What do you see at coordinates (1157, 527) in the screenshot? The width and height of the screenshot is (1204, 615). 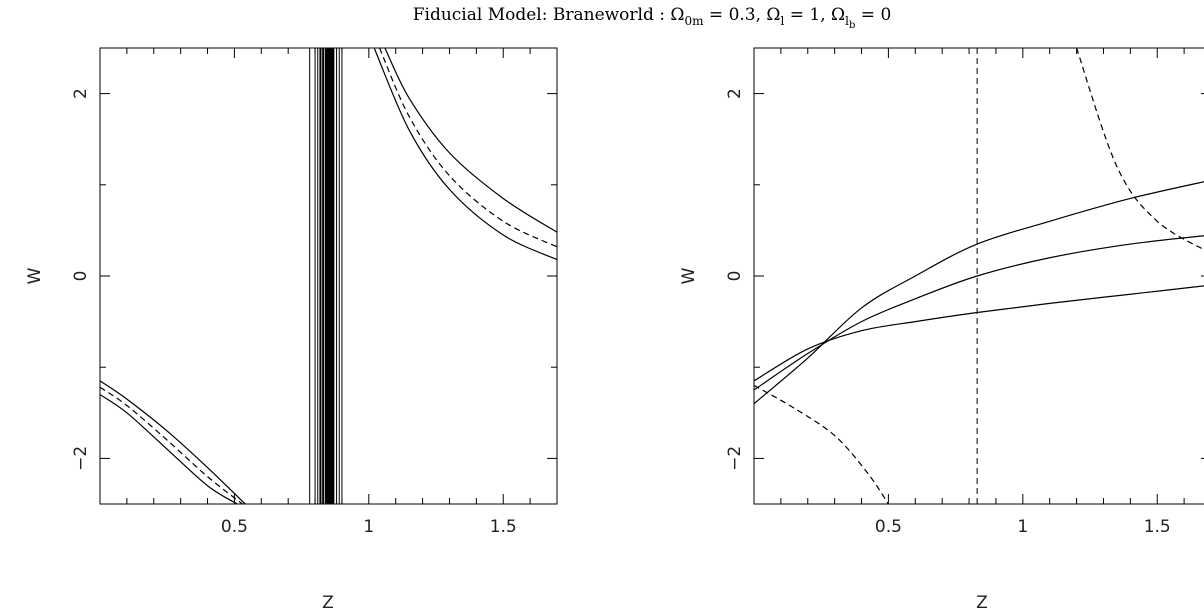 I see `right-x-tick-label: 1.5` at bounding box center [1157, 527].